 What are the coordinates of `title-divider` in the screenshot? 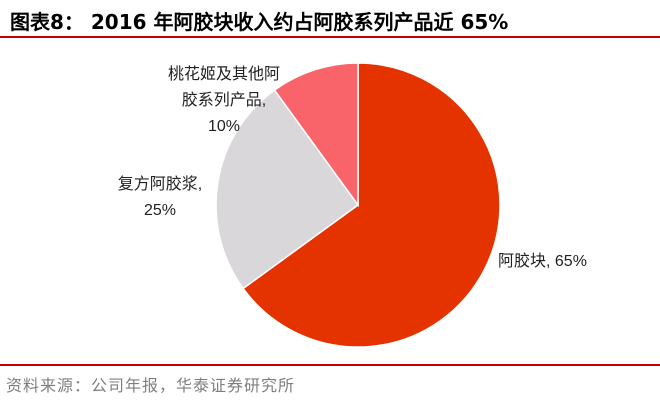 It's located at (330, 37).